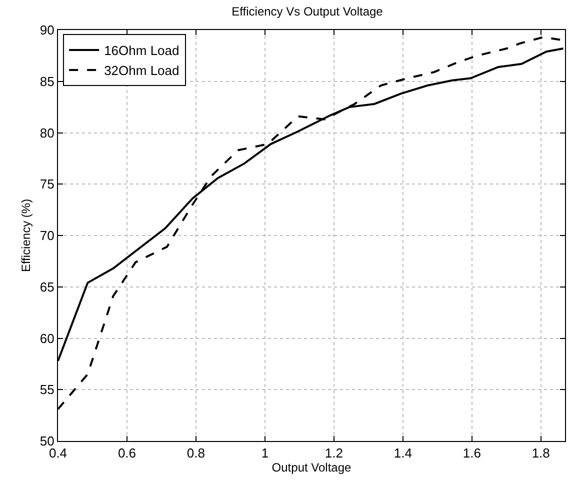 The height and width of the screenshot is (485, 569). Describe the element at coordinates (308, 11) in the screenshot. I see `chart-title: Efficiency Vs Output Voltage` at that location.